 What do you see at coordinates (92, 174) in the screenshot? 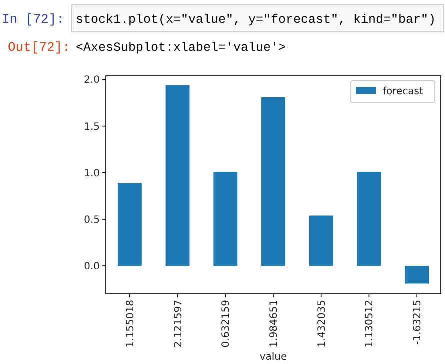
I see `y-tick-label: 1.0` at bounding box center [92, 174].